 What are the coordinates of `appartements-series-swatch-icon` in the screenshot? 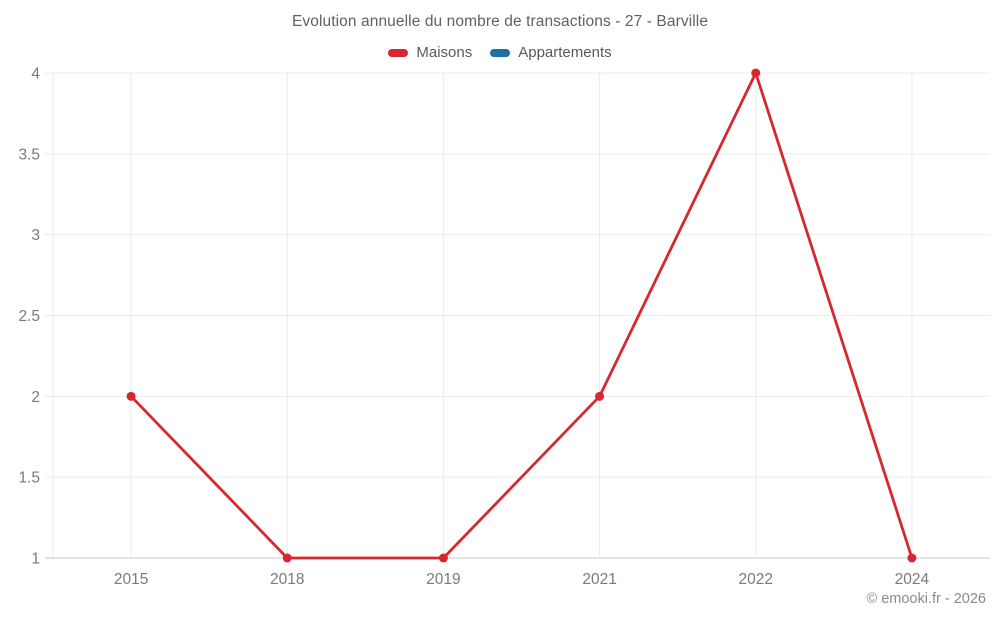 It's located at (500, 52).